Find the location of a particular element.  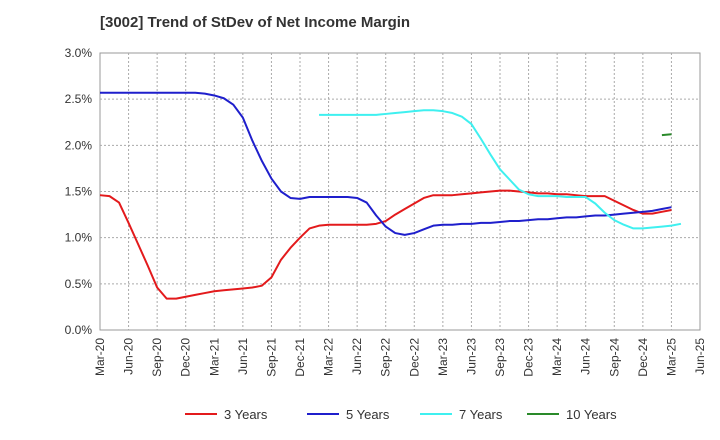

y-tick-label: 0.0% is located at coordinates (79, 330).